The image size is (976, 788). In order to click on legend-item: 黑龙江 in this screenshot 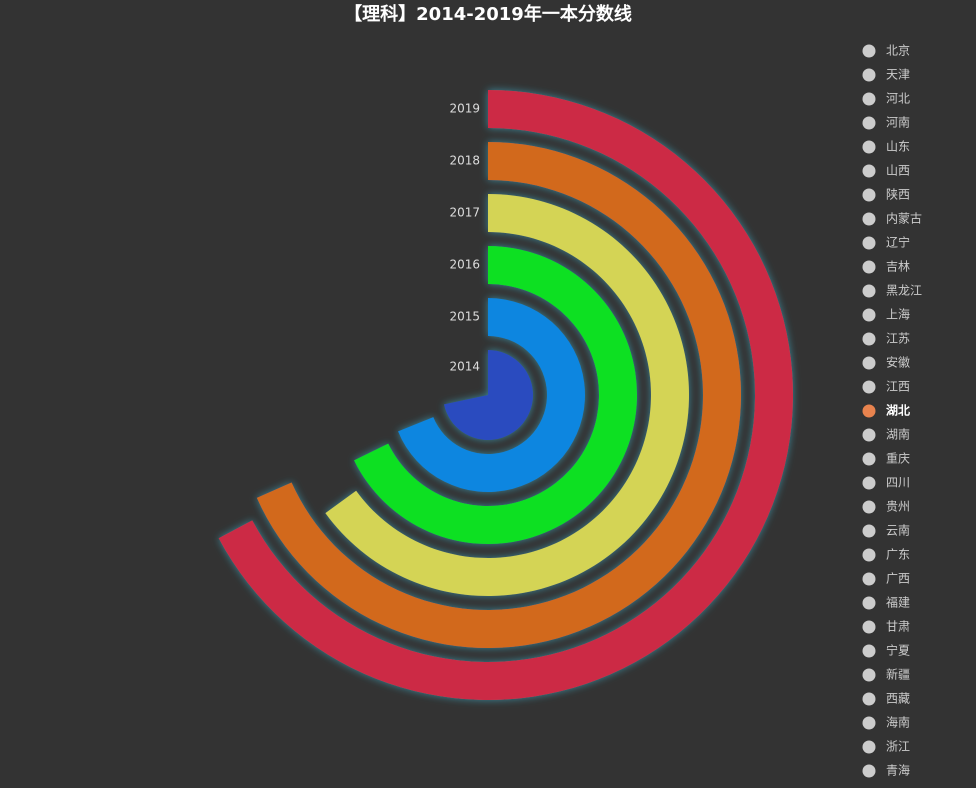, I will do `click(892, 291)`.